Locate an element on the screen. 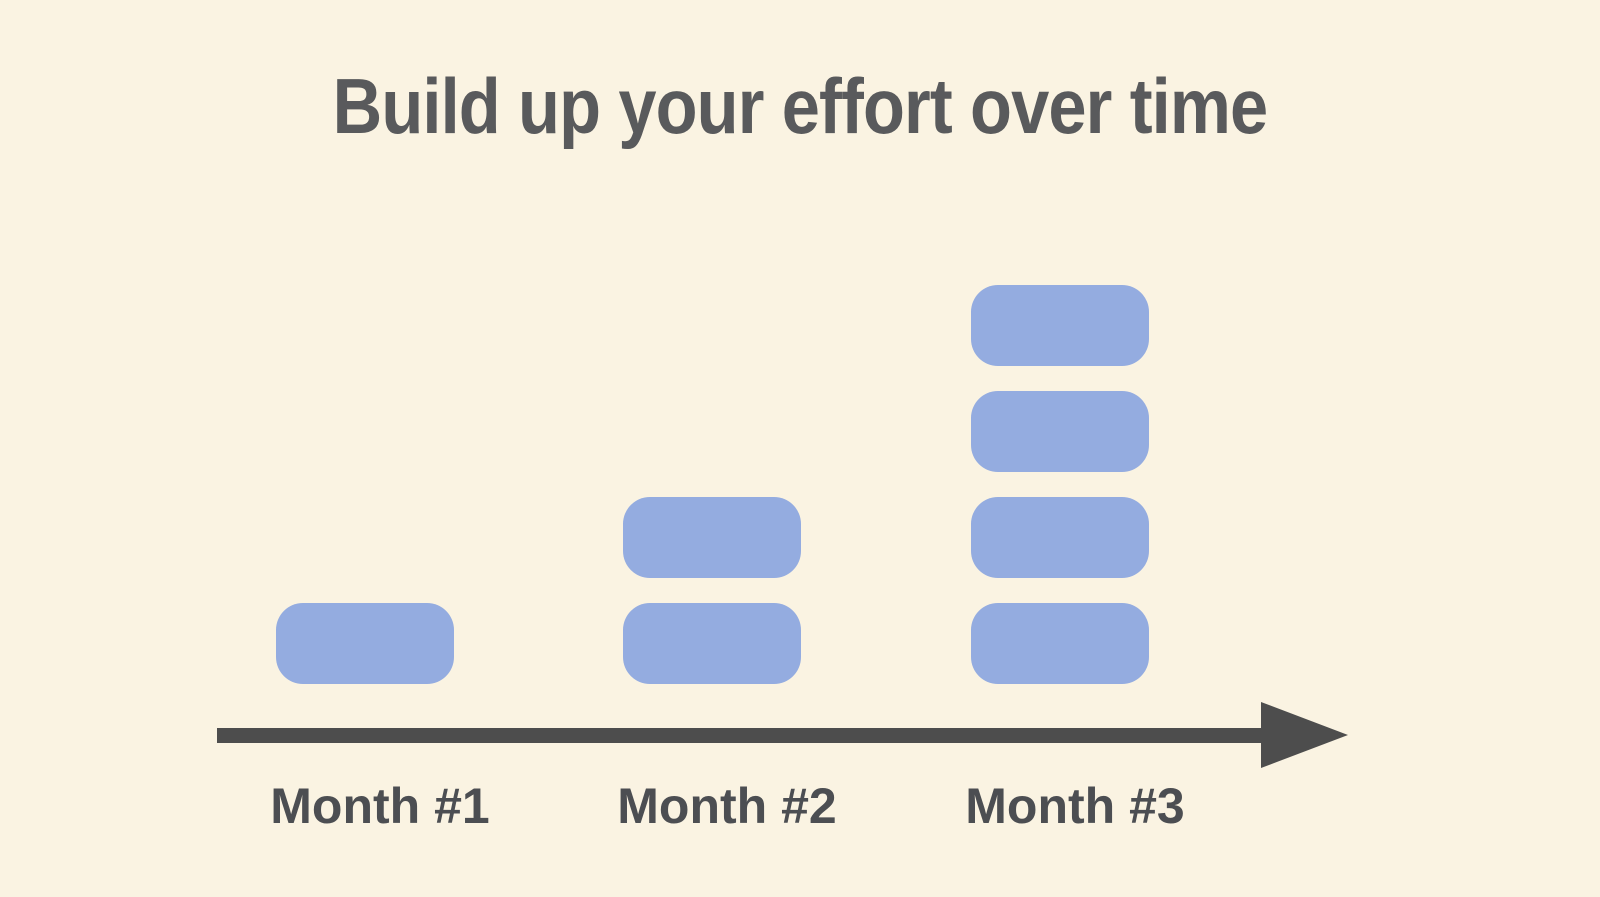 Image resolution: width=1600 pixels, height=897 pixels. chart-title: Build up your effort over time is located at coordinates (800, 106).